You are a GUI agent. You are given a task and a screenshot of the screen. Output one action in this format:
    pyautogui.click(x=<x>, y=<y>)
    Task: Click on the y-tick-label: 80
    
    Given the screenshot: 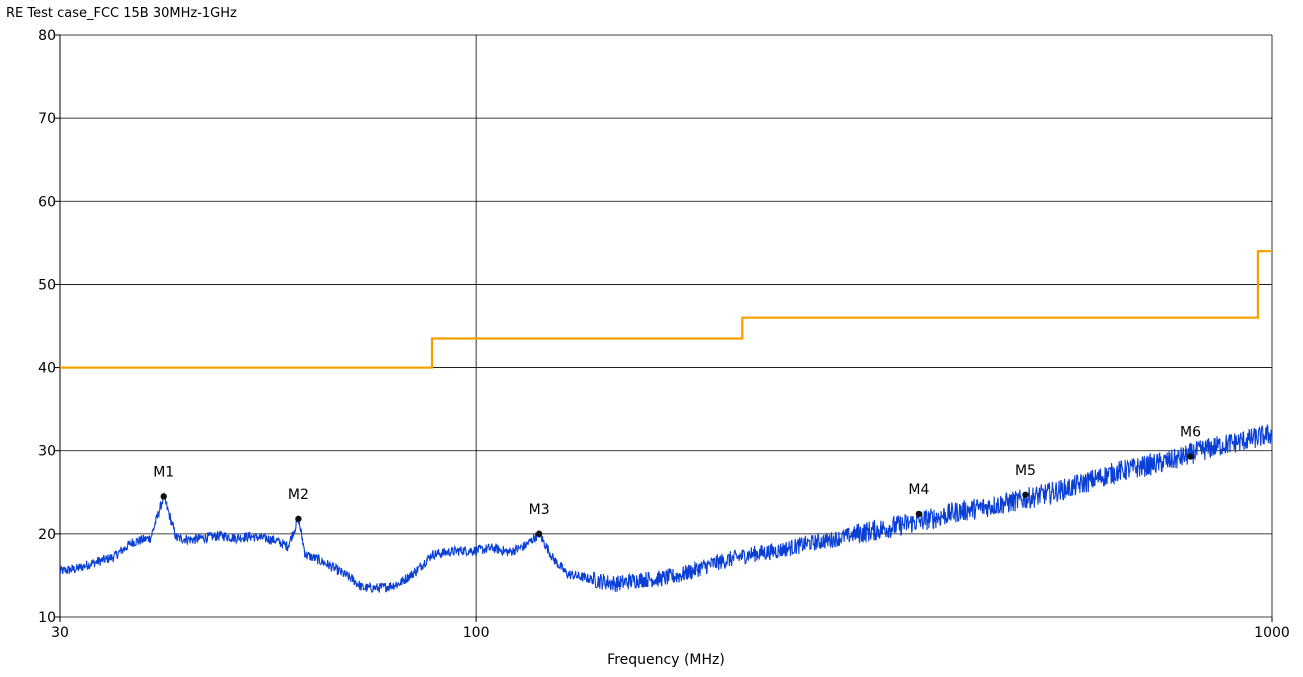 What is the action you would take?
    pyautogui.click(x=47, y=36)
    